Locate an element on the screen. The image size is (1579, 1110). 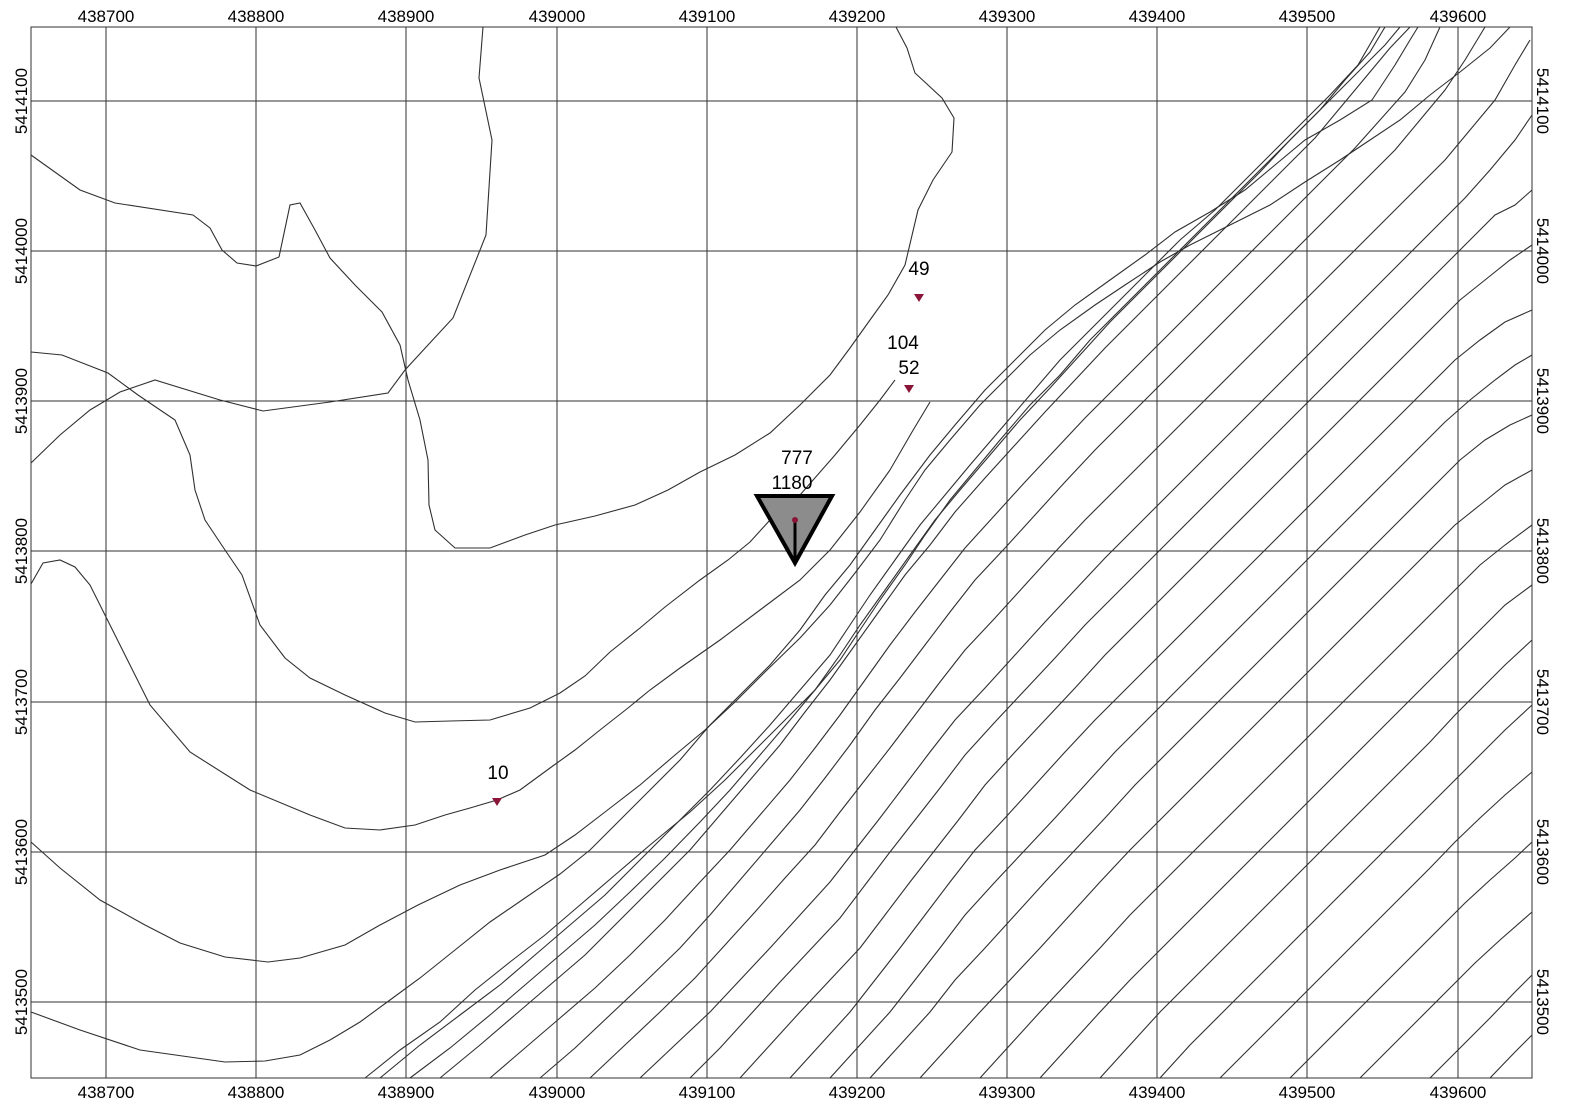
main-well-marker: 777 1180 is located at coordinates (794, 508).